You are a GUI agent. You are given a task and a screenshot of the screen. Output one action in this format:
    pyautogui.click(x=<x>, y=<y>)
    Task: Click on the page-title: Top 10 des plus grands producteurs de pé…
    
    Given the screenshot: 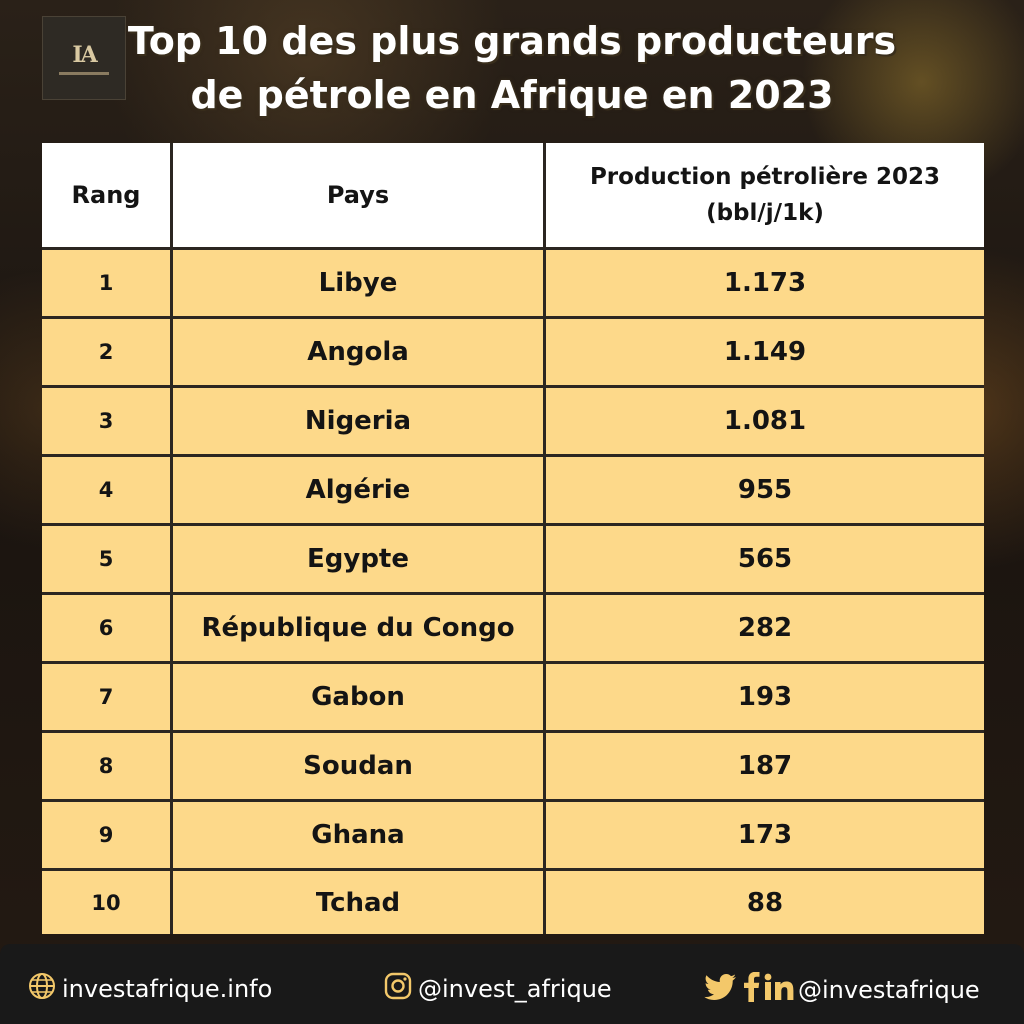 What is the action you would take?
    pyautogui.click(x=512, y=68)
    